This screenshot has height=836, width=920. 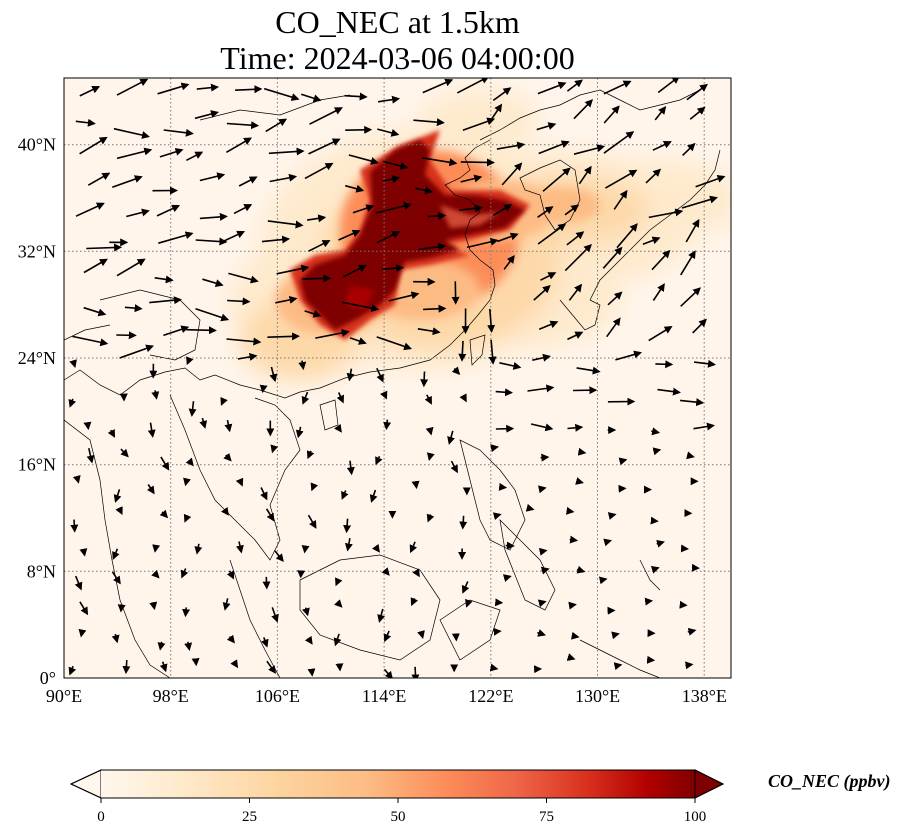 I want to click on figure-title: CO_NEC at 1.5km, so click(x=397, y=22).